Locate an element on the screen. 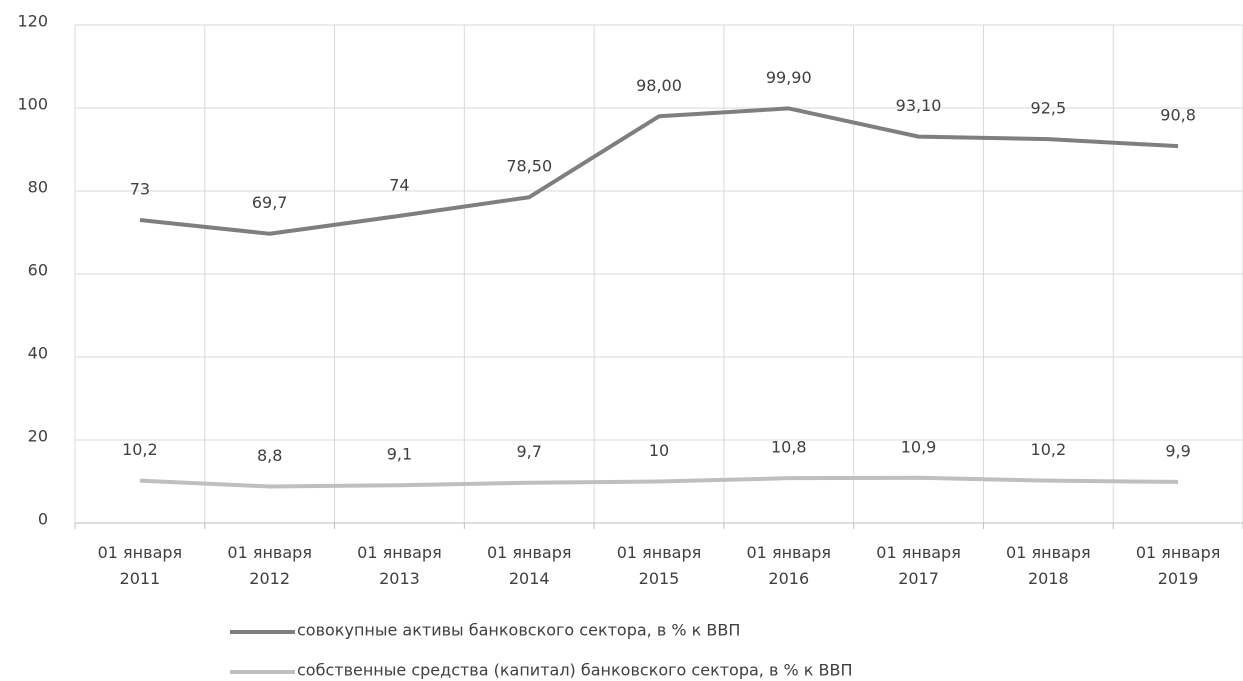 The image size is (1243, 681). y-tick-label: 40 is located at coordinates (38, 353).